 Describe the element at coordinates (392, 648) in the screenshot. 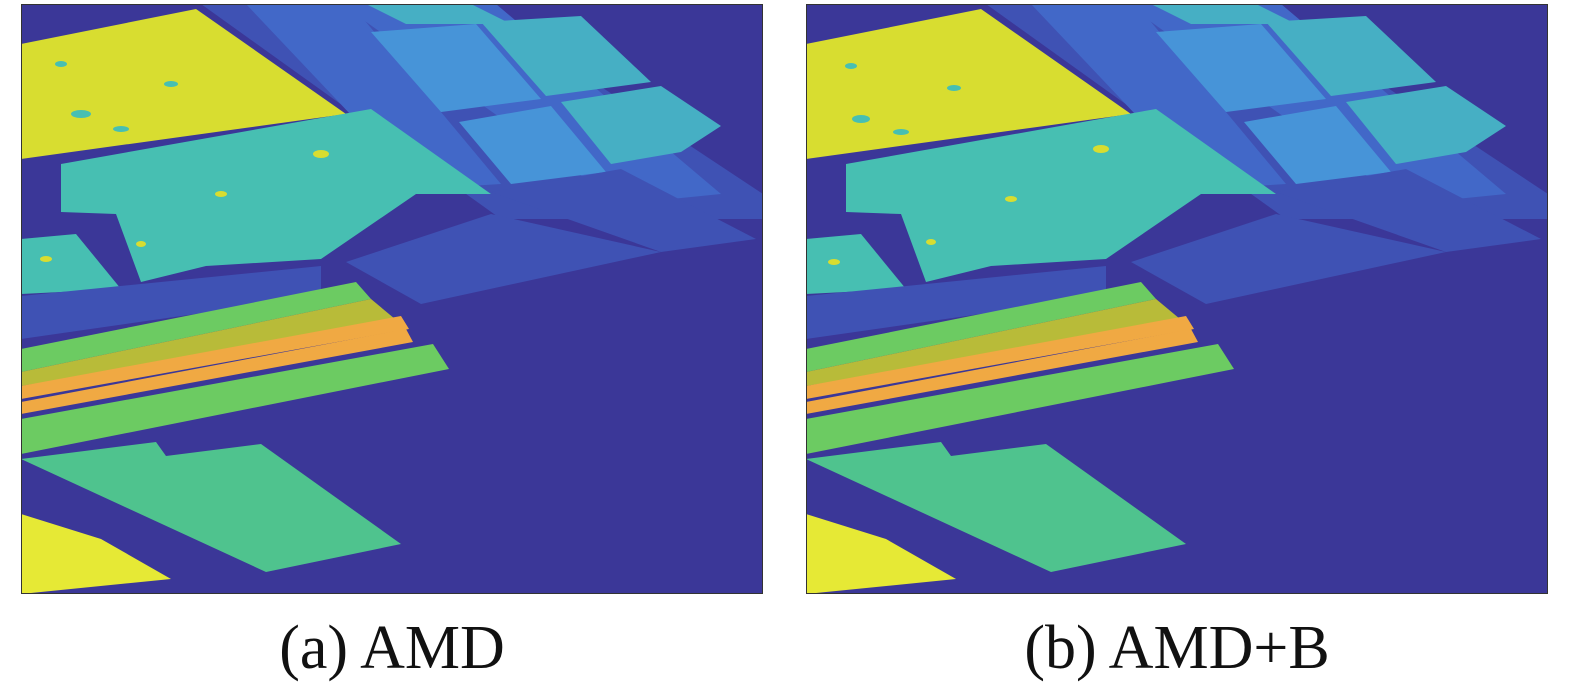

I see `caption-amd: (a) AMD` at that location.